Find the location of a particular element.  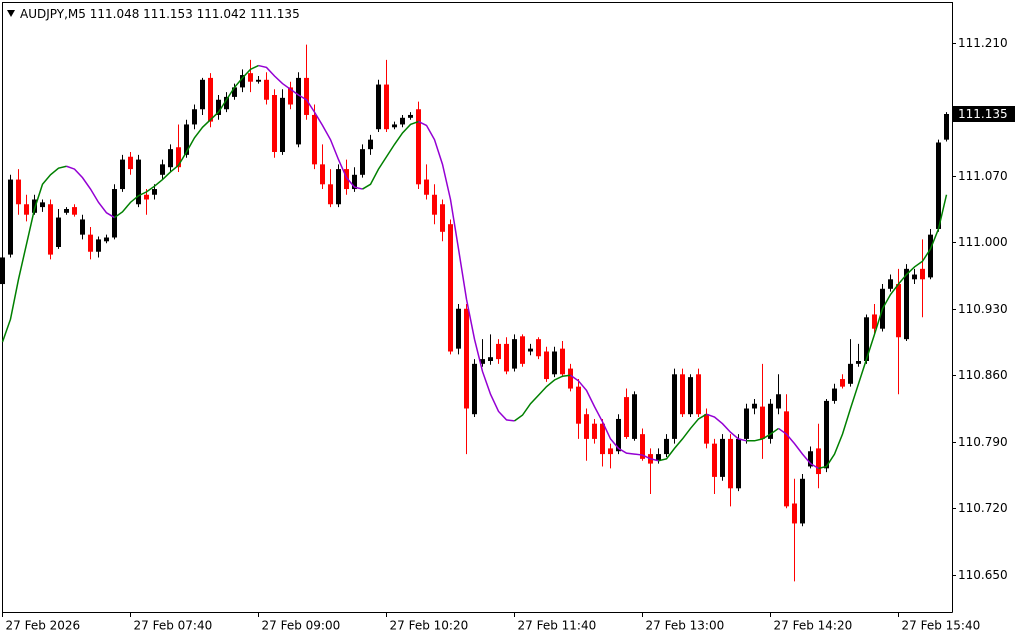

y-tick-label: 110.790 is located at coordinates (983, 442).